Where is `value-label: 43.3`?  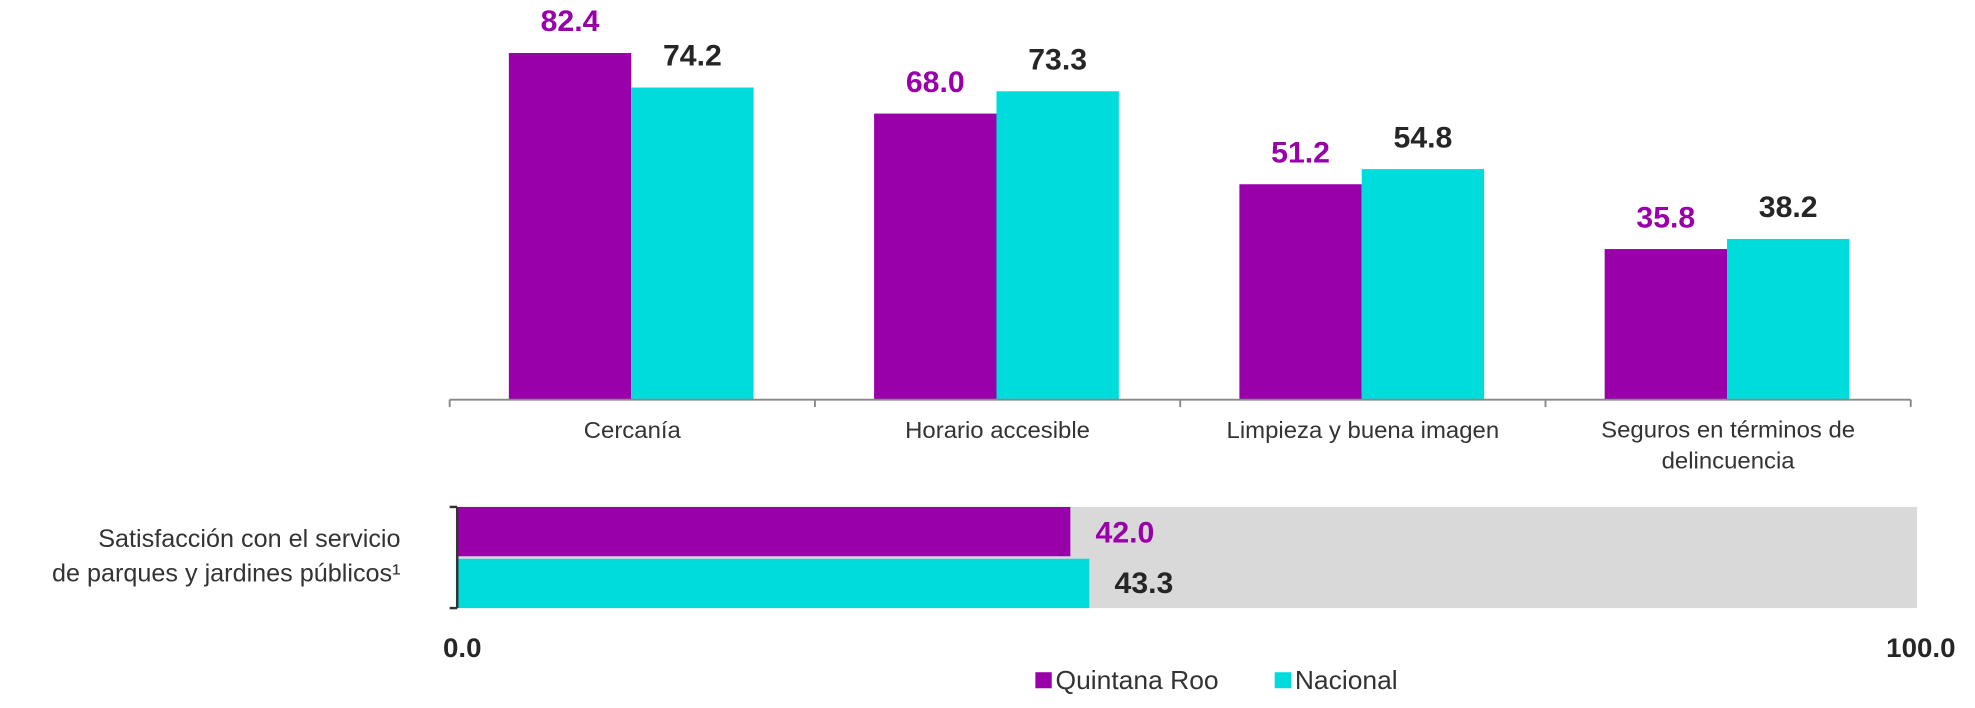
value-label: 43.3 is located at coordinates (1144, 583).